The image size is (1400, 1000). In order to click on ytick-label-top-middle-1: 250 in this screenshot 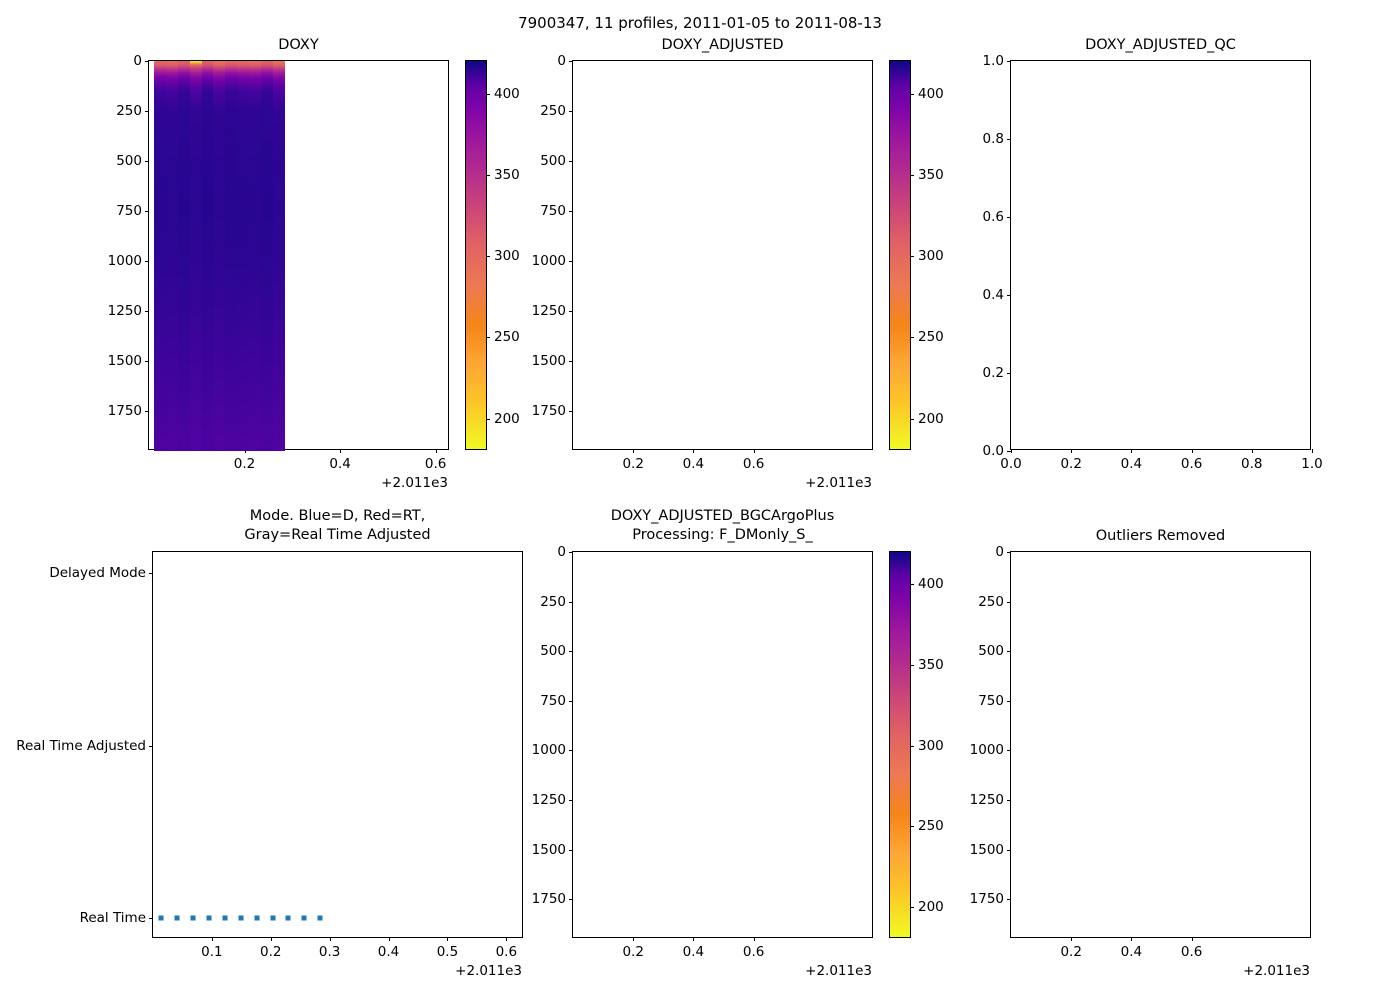, I will do `click(553, 111)`.